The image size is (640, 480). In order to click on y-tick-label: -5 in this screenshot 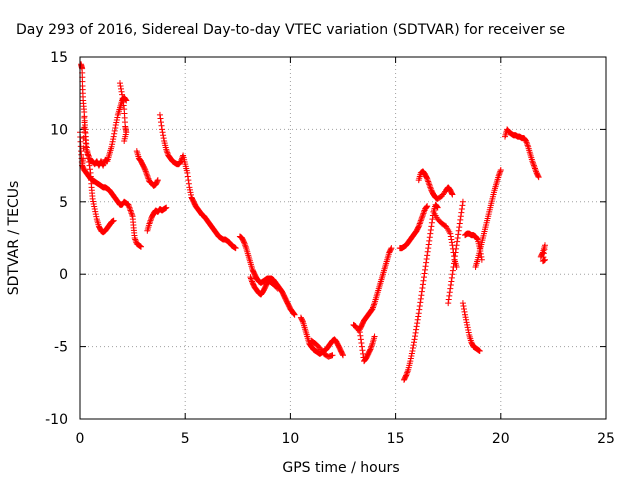, I will do `click(61, 348)`.